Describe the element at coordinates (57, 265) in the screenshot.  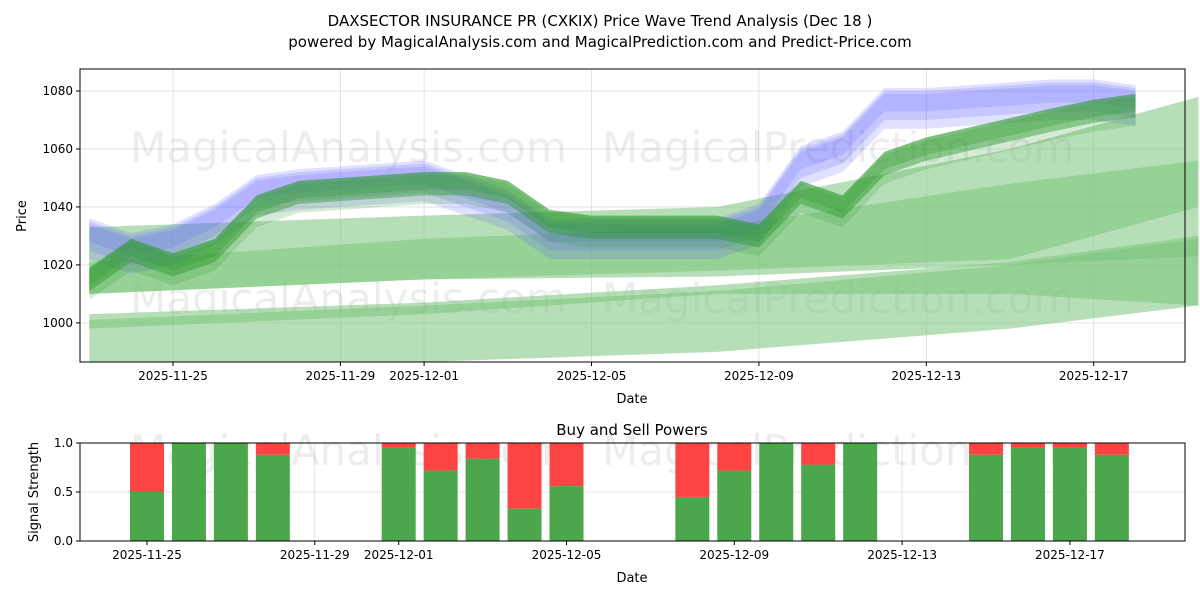
I see `y-tick-label: 1020` at that location.